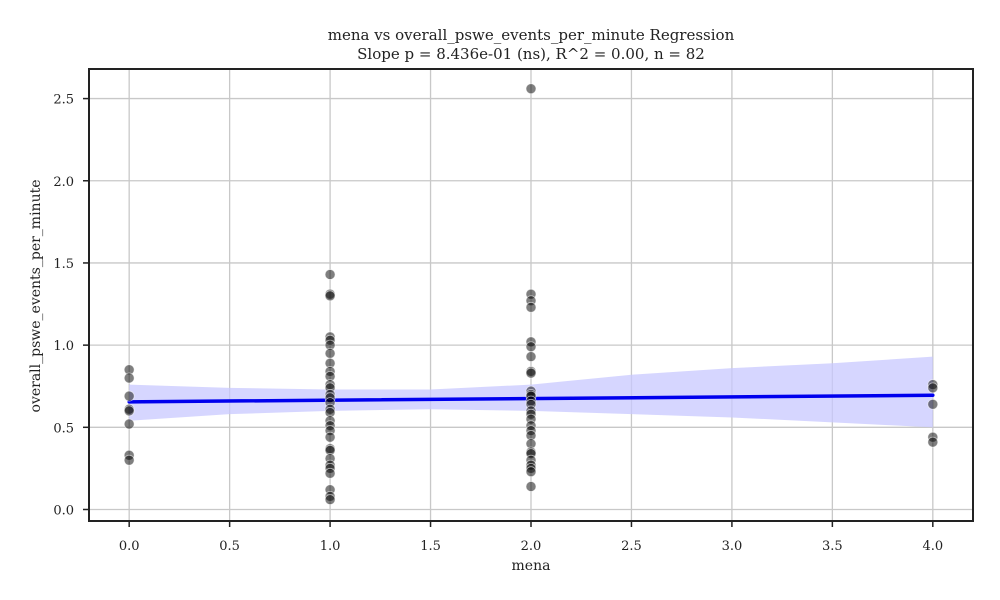 The width and height of the screenshot is (1000, 600). I want to click on x-tick-label: 1.0, so click(330, 546).